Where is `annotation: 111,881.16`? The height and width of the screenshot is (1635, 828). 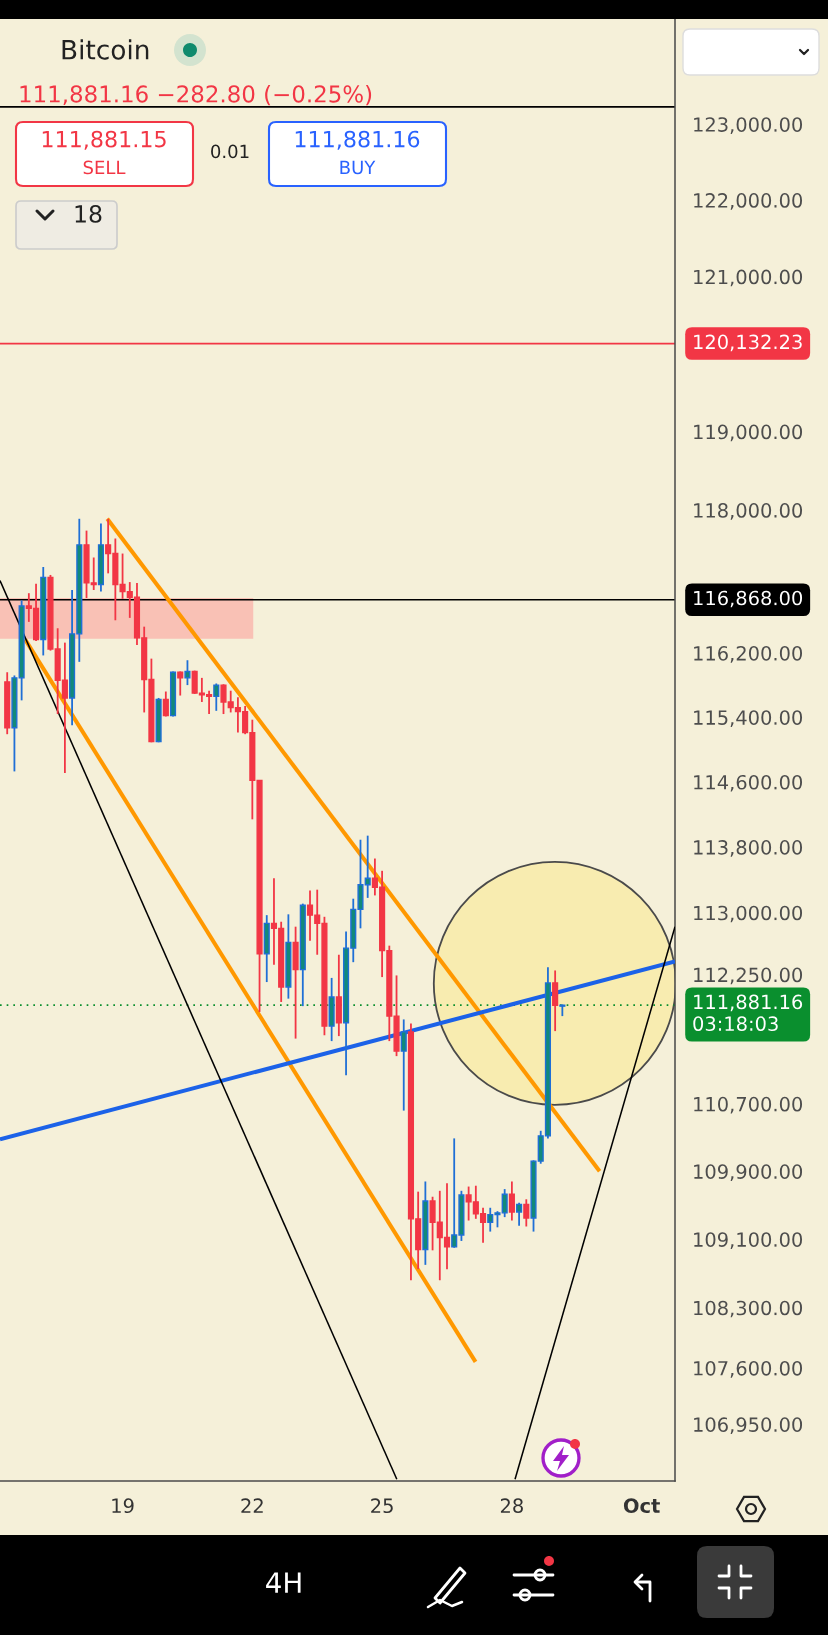
annotation: 111,881.16 is located at coordinates (357, 140).